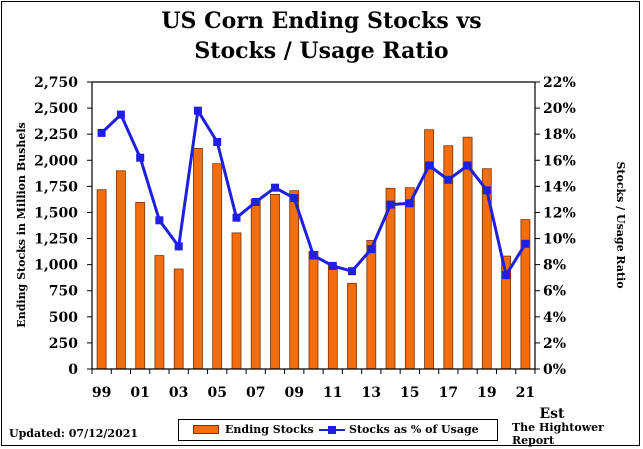  What do you see at coordinates (559, 83) in the screenshot?
I see `y2-tick-label: 22%` at bounding box center [559, 83].